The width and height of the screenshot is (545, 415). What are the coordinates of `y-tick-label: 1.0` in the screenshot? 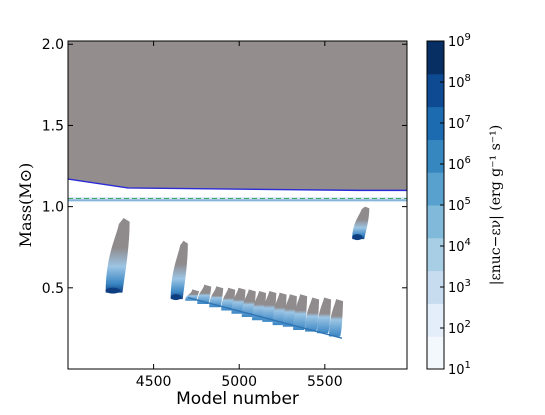 It's located at (53, 208).